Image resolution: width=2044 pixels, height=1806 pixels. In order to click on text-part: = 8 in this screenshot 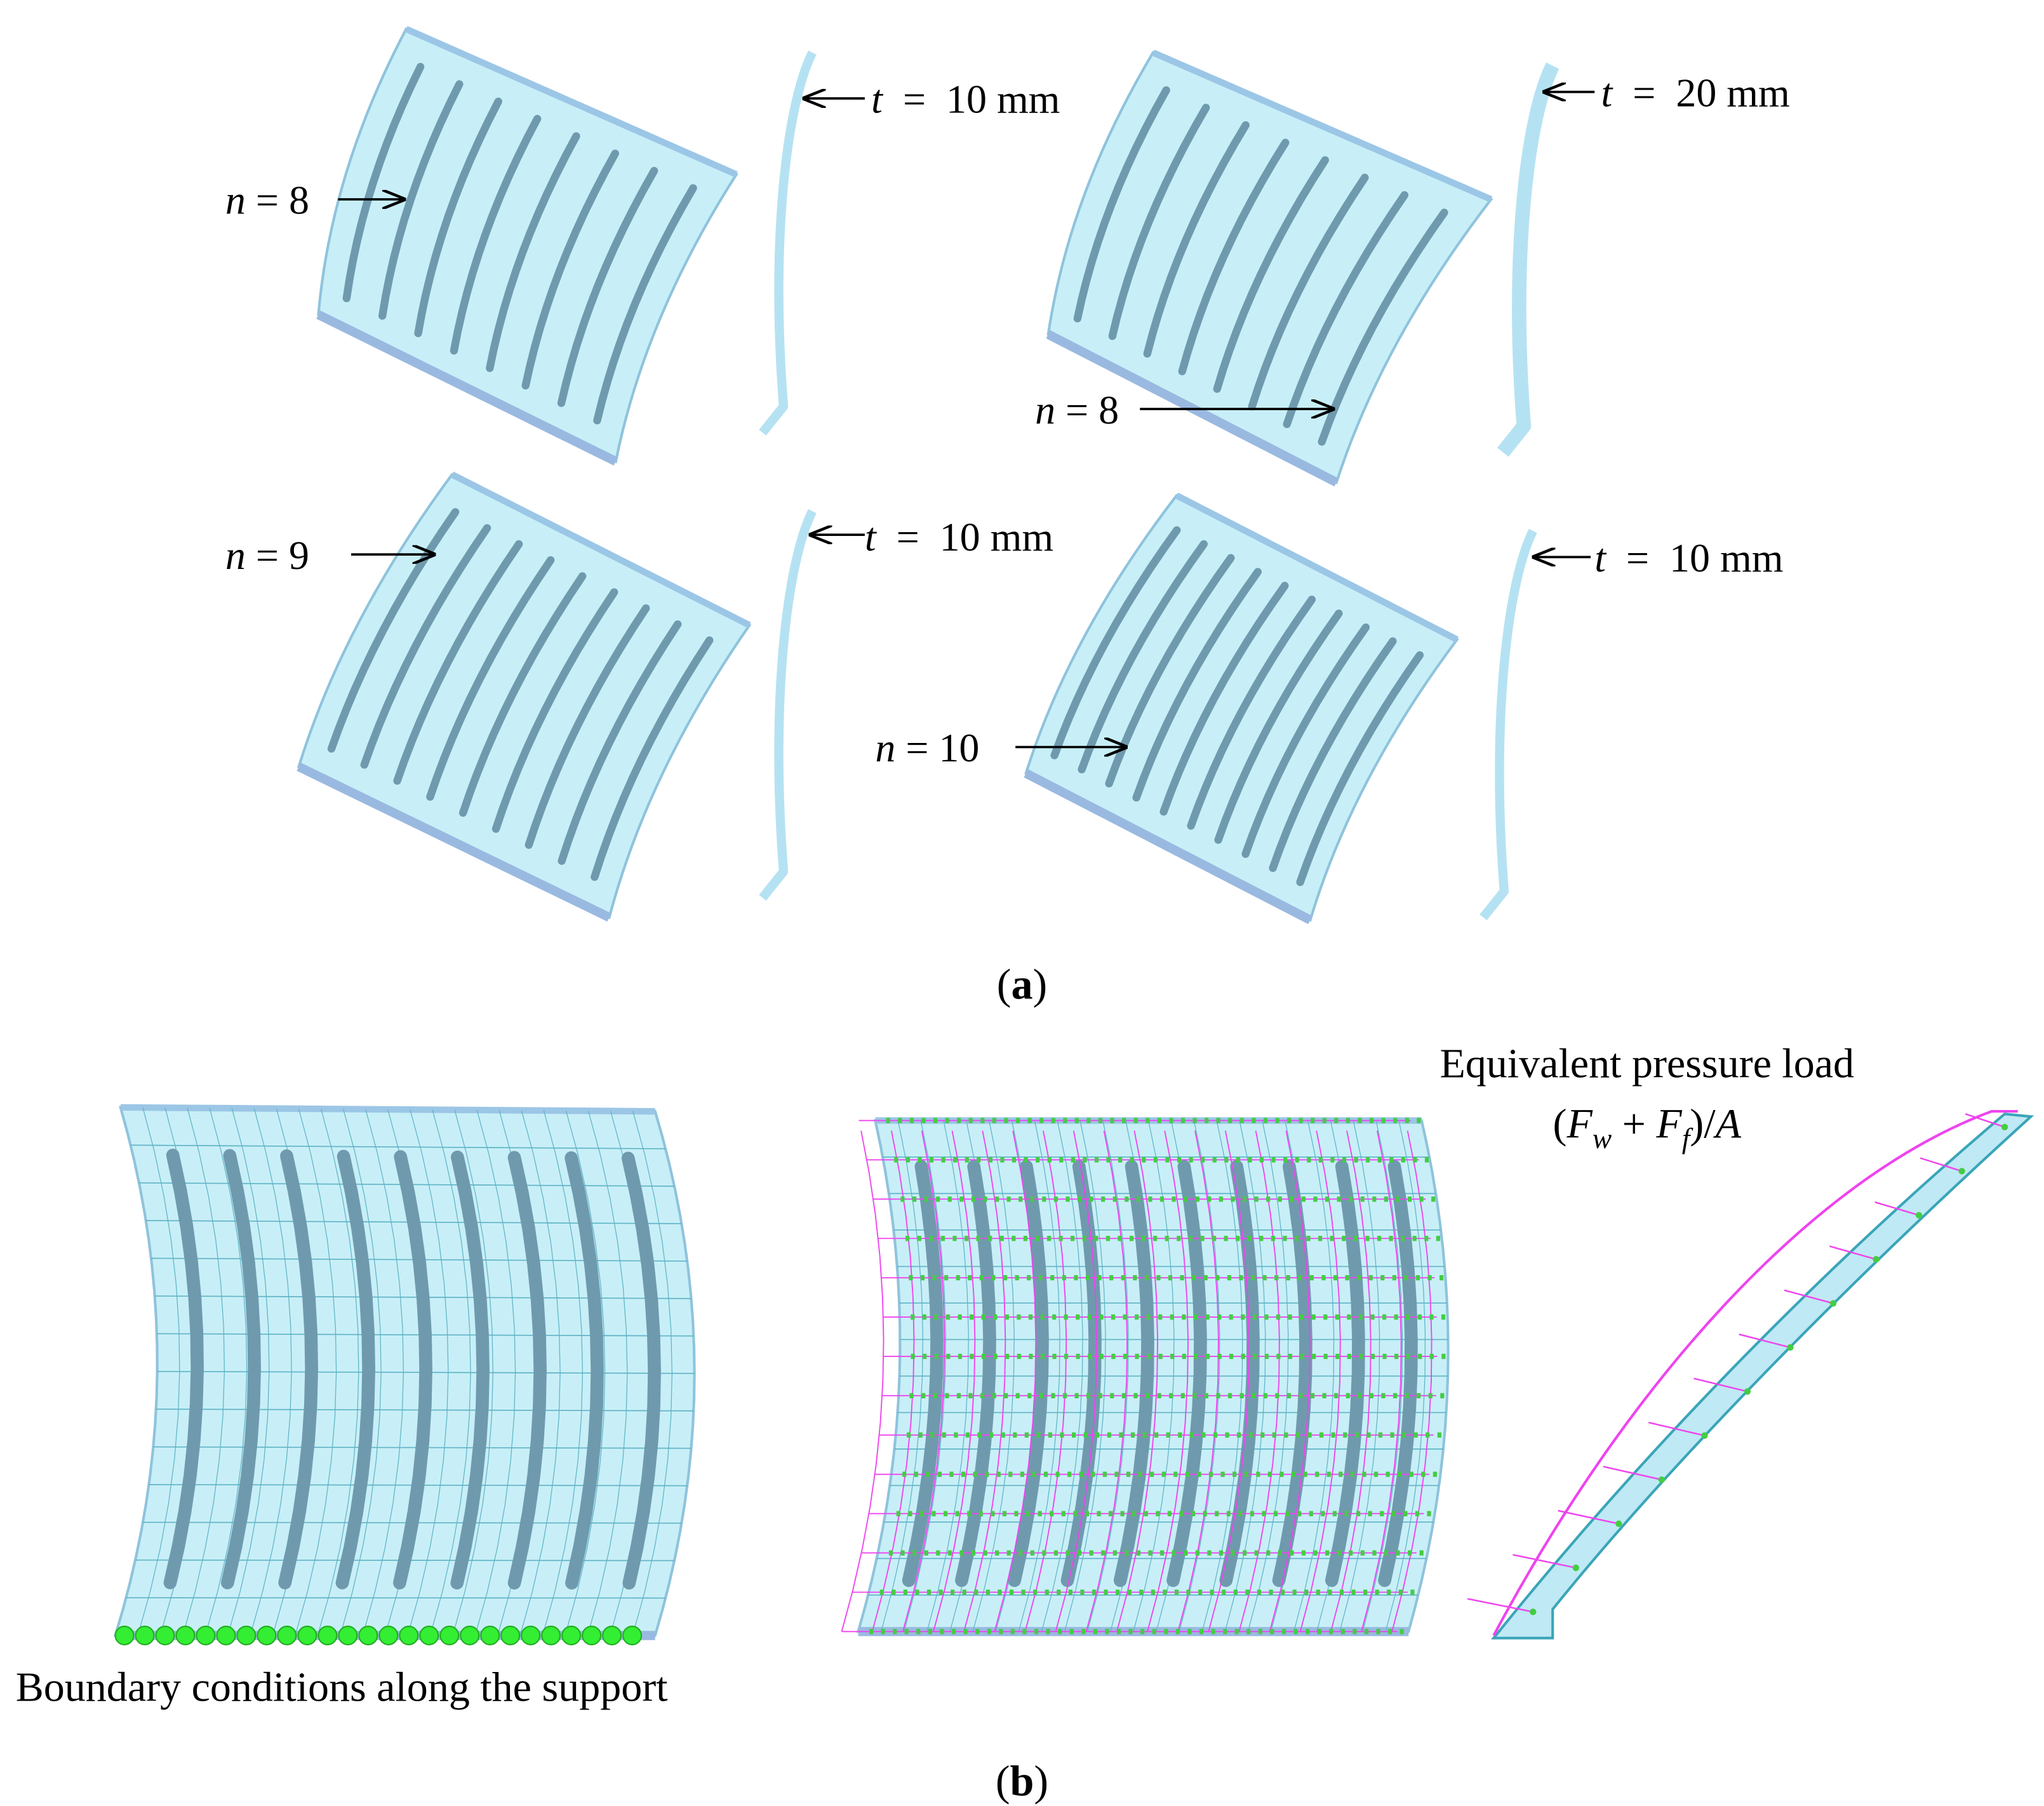, I will do `click(1092, 410)`.